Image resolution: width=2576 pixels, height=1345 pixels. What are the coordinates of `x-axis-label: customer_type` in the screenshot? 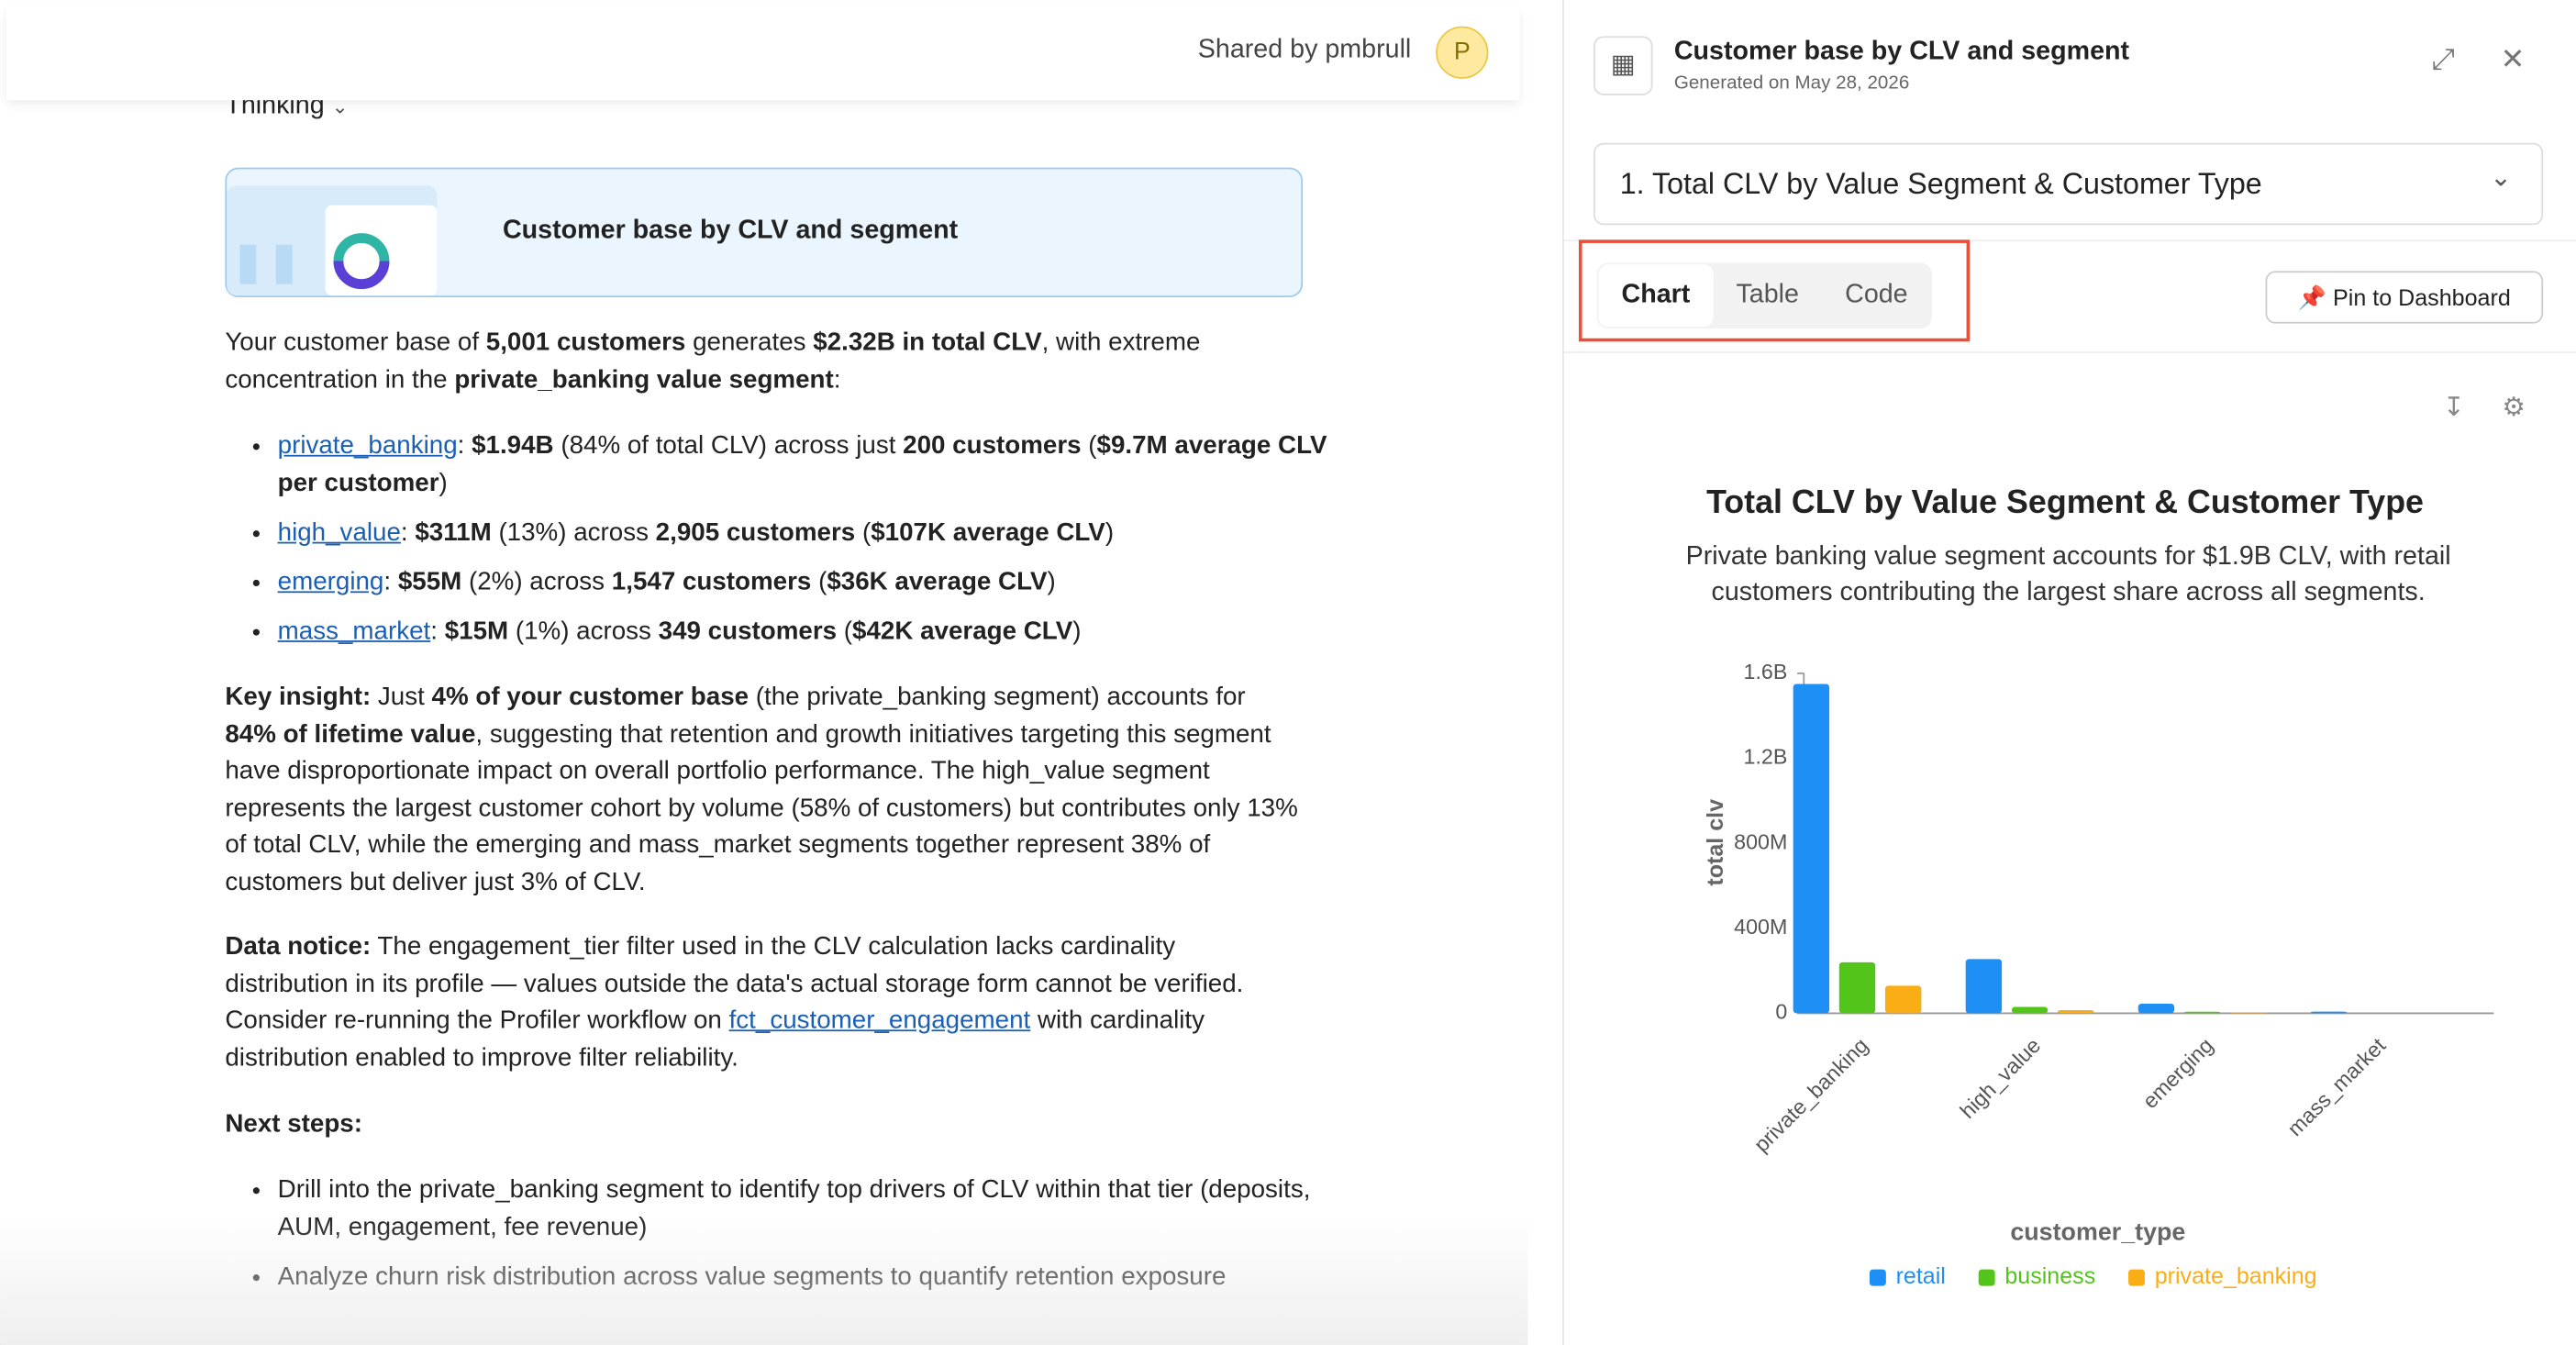 It's located at (2097, 1231).